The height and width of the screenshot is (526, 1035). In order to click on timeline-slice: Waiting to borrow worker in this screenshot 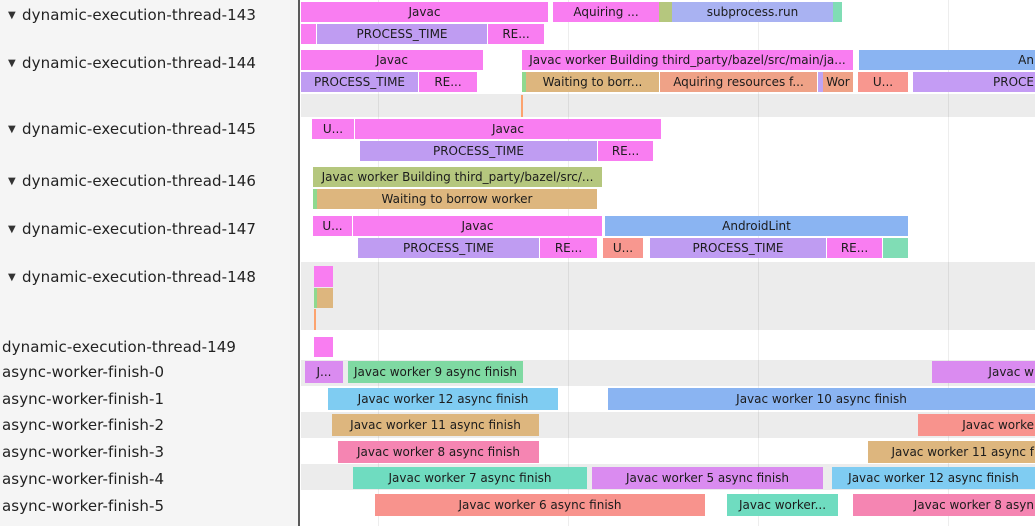, I will do `click(457, 199)`.